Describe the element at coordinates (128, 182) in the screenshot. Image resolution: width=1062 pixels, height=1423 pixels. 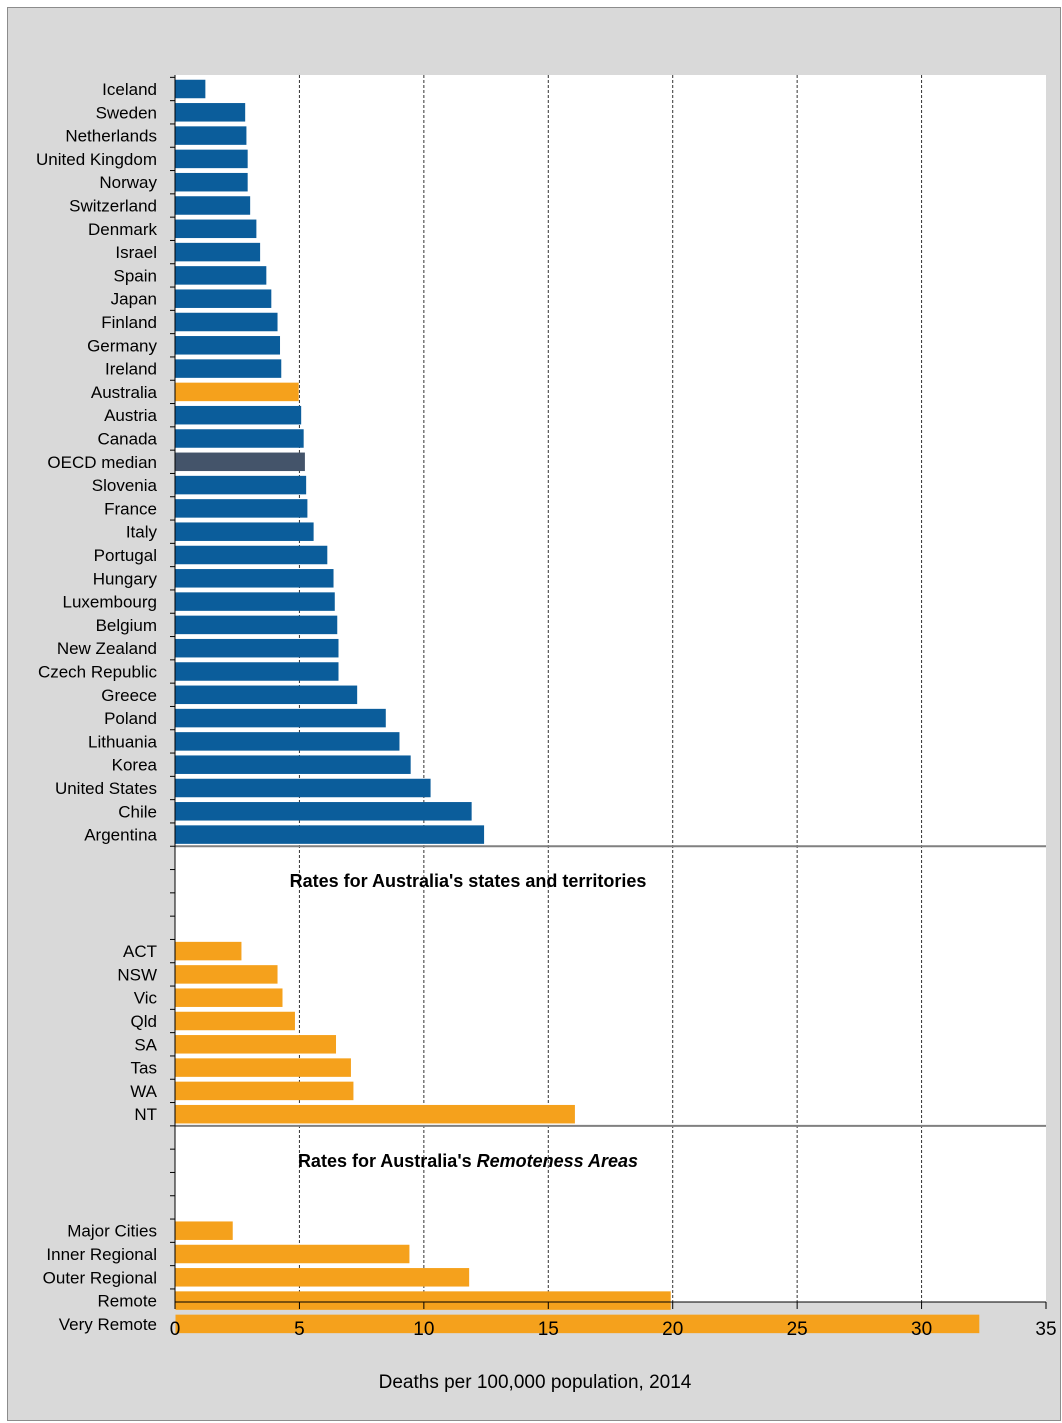
I see `category-label: Norway` at that location.